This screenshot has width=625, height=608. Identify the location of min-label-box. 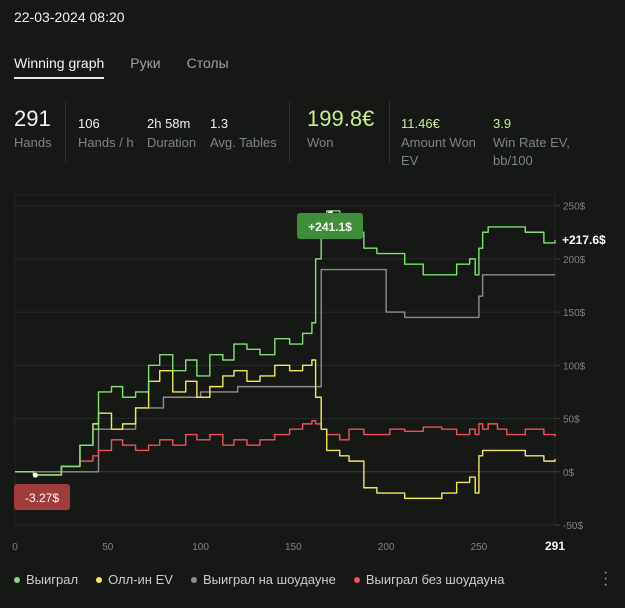
(42, 497).